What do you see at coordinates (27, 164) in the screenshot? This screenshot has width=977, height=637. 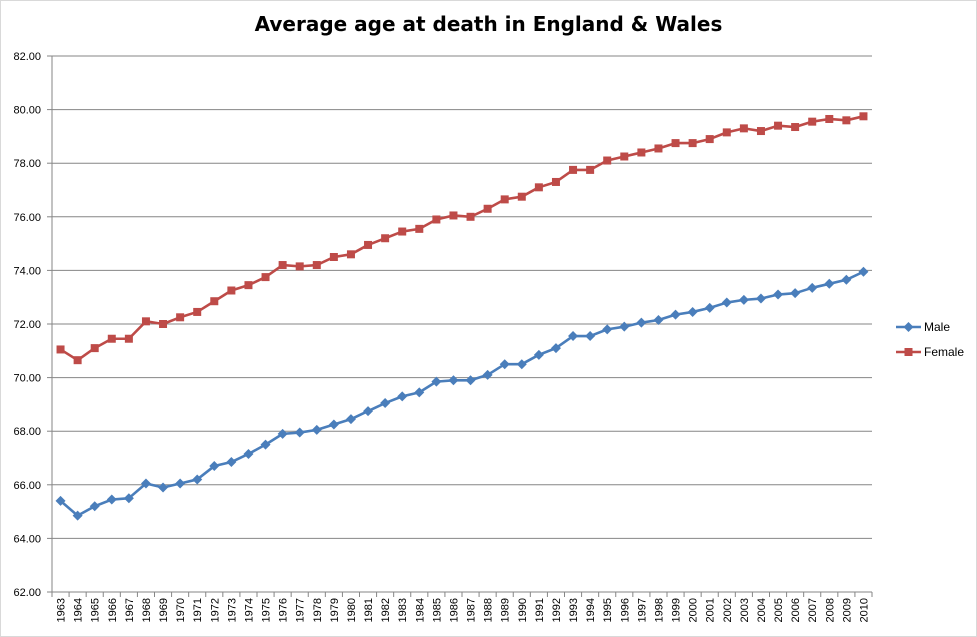 I see `y-tick-label: 78.00` at bounding box center [27, 164].